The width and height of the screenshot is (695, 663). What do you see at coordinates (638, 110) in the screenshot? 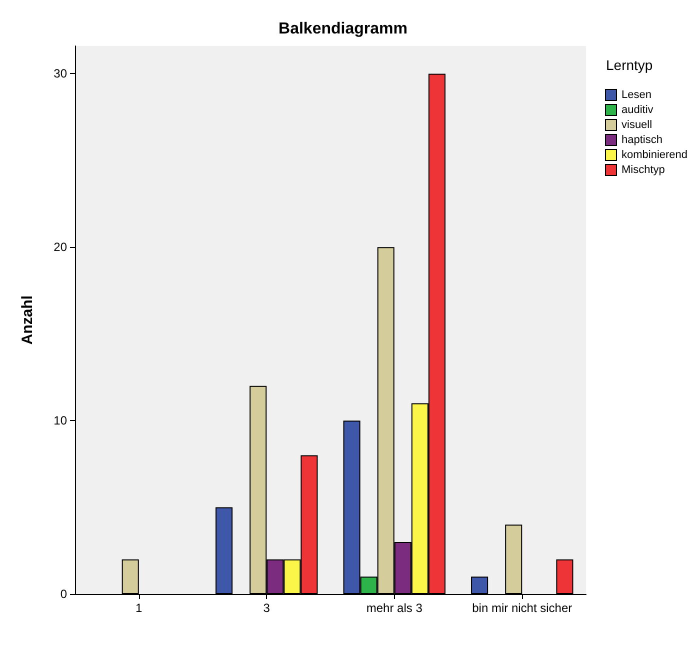
I see `legend-label: auditiv` at bounding box center [638, 110].